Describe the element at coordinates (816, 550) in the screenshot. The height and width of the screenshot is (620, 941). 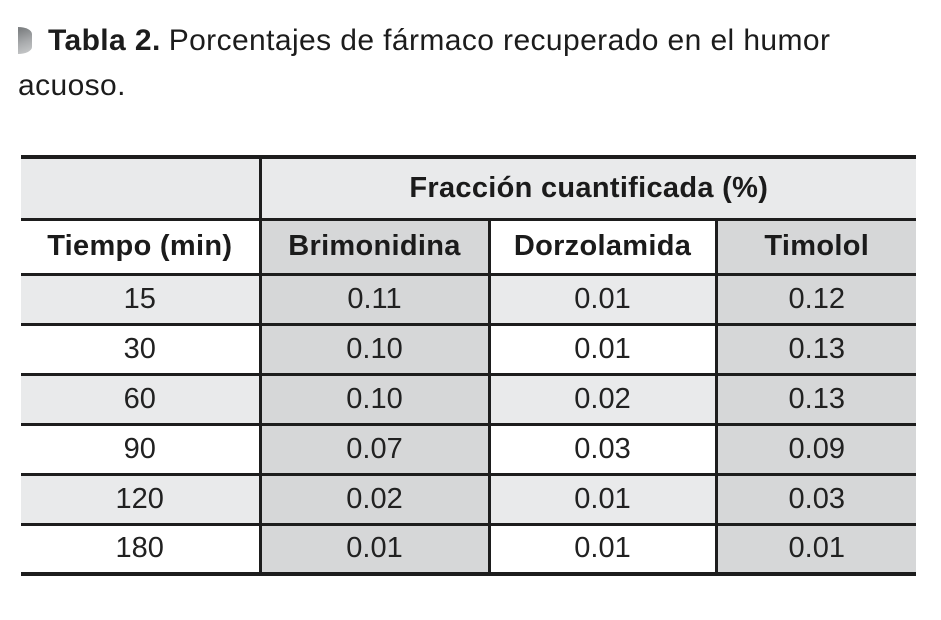
I see `timolol-cell: 0.01` at that location.